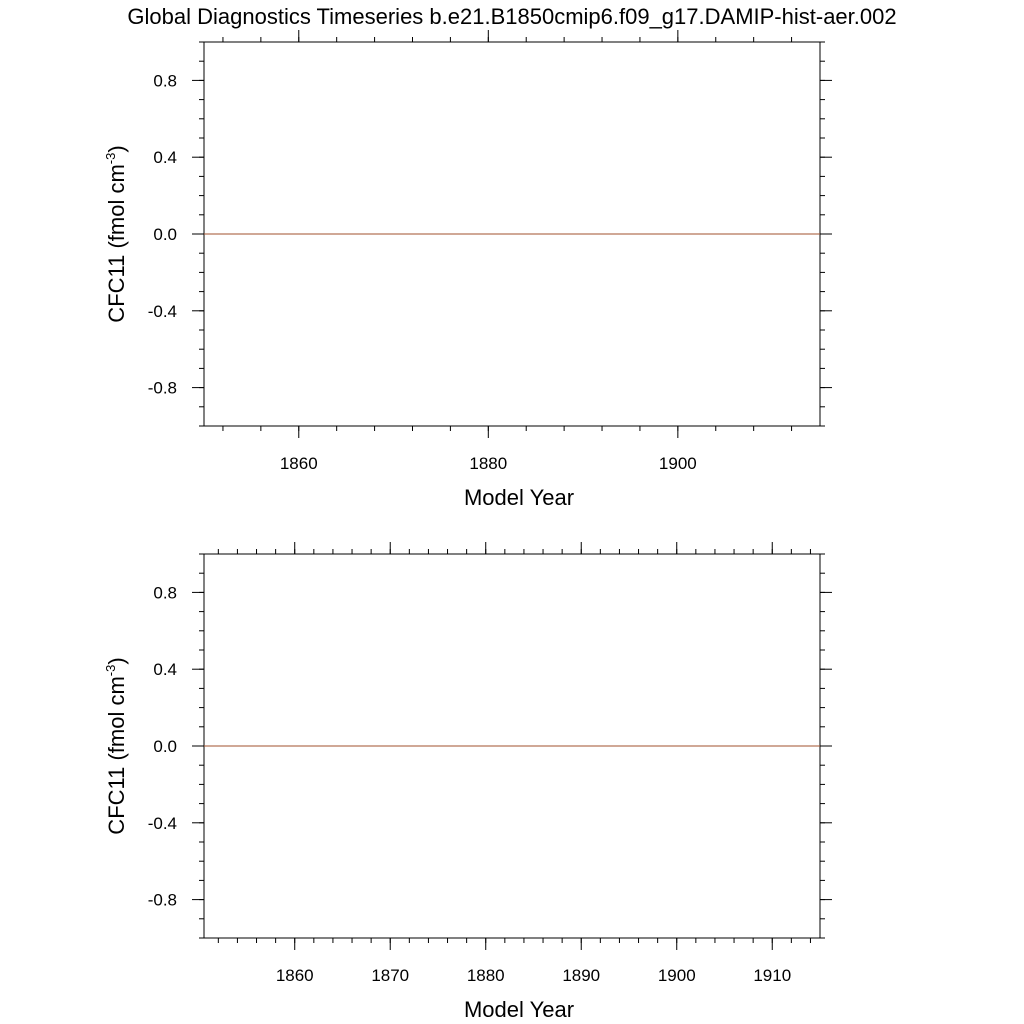  I want to click on p0-y-tick-label: -0.8, so click(162, 388).